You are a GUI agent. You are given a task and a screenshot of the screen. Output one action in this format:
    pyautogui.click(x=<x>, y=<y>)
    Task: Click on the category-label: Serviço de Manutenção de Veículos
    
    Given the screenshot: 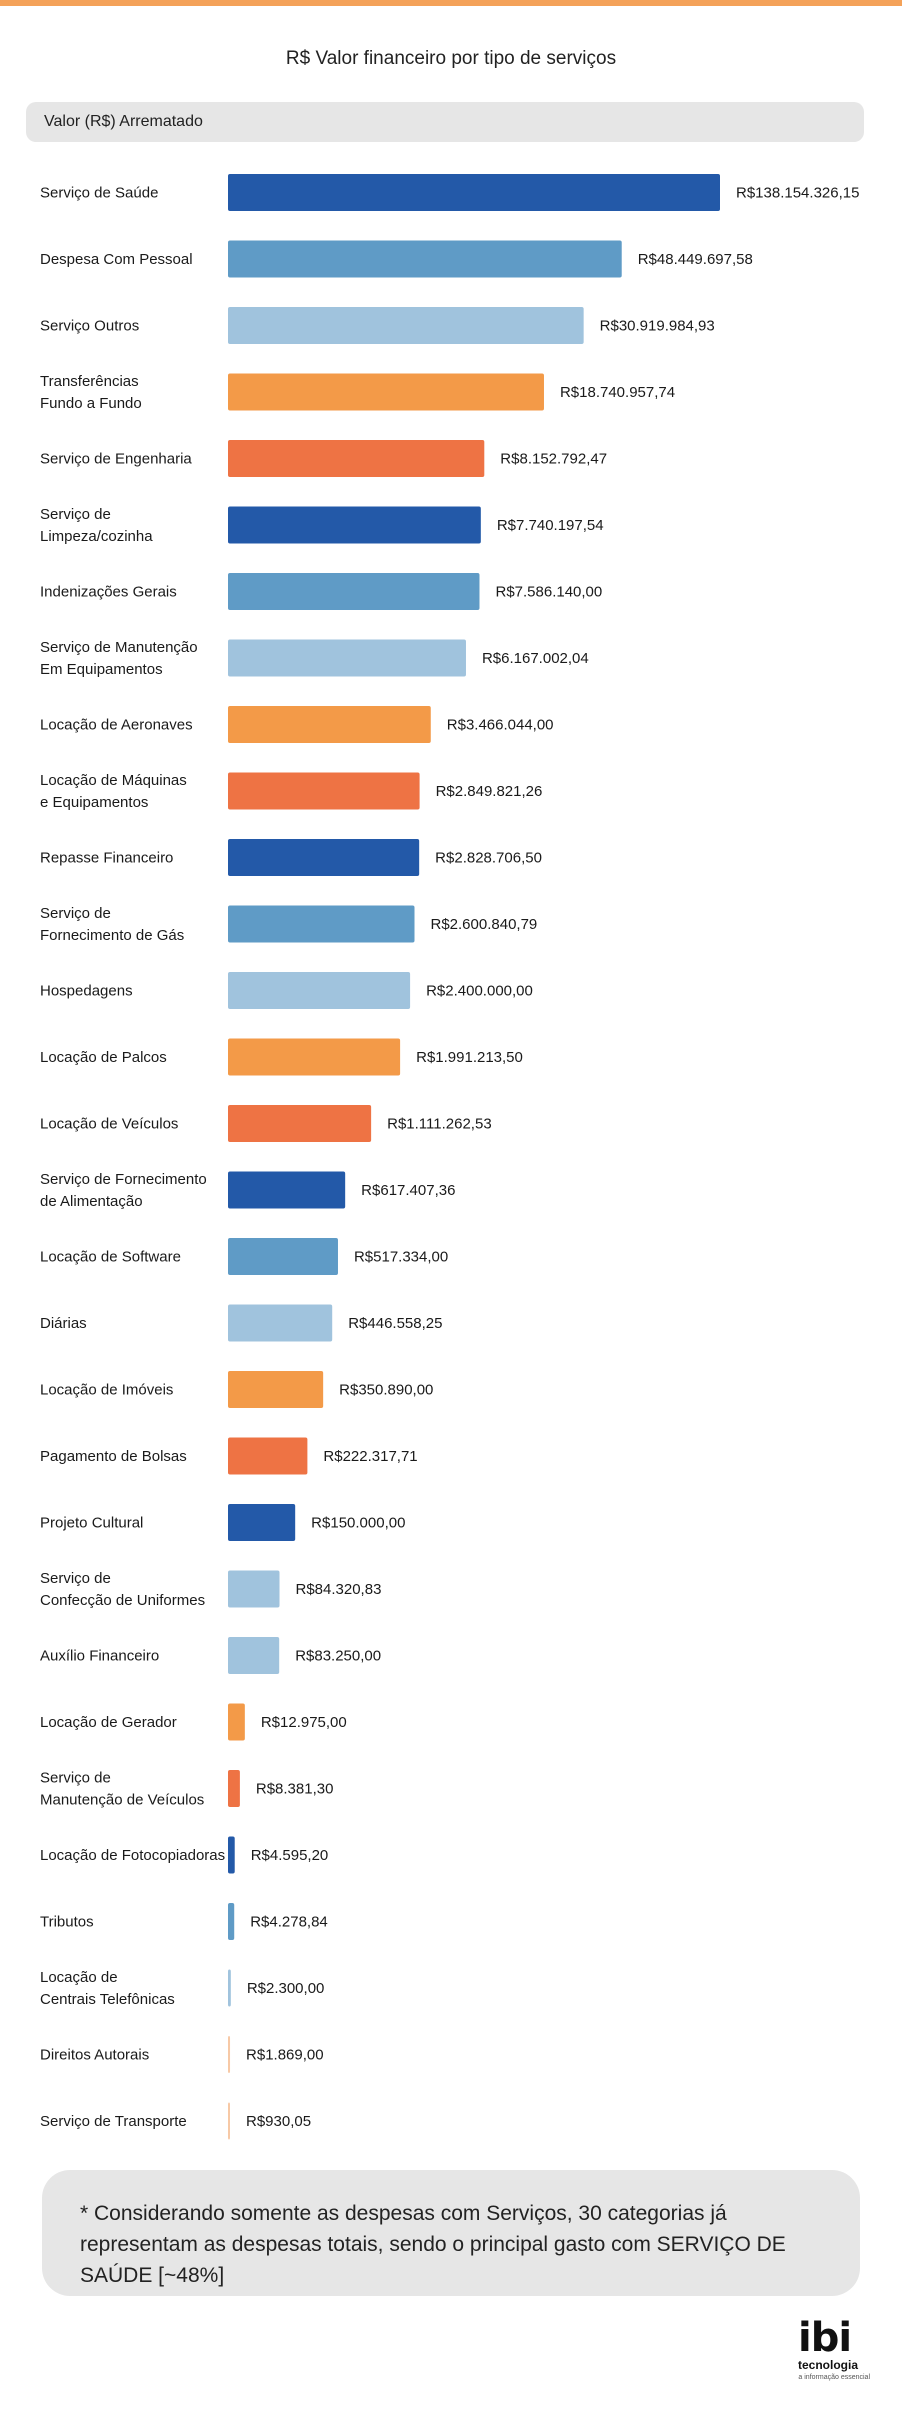 What is the action you would take?
    pyautogui.click(x=122, y=1789)
    